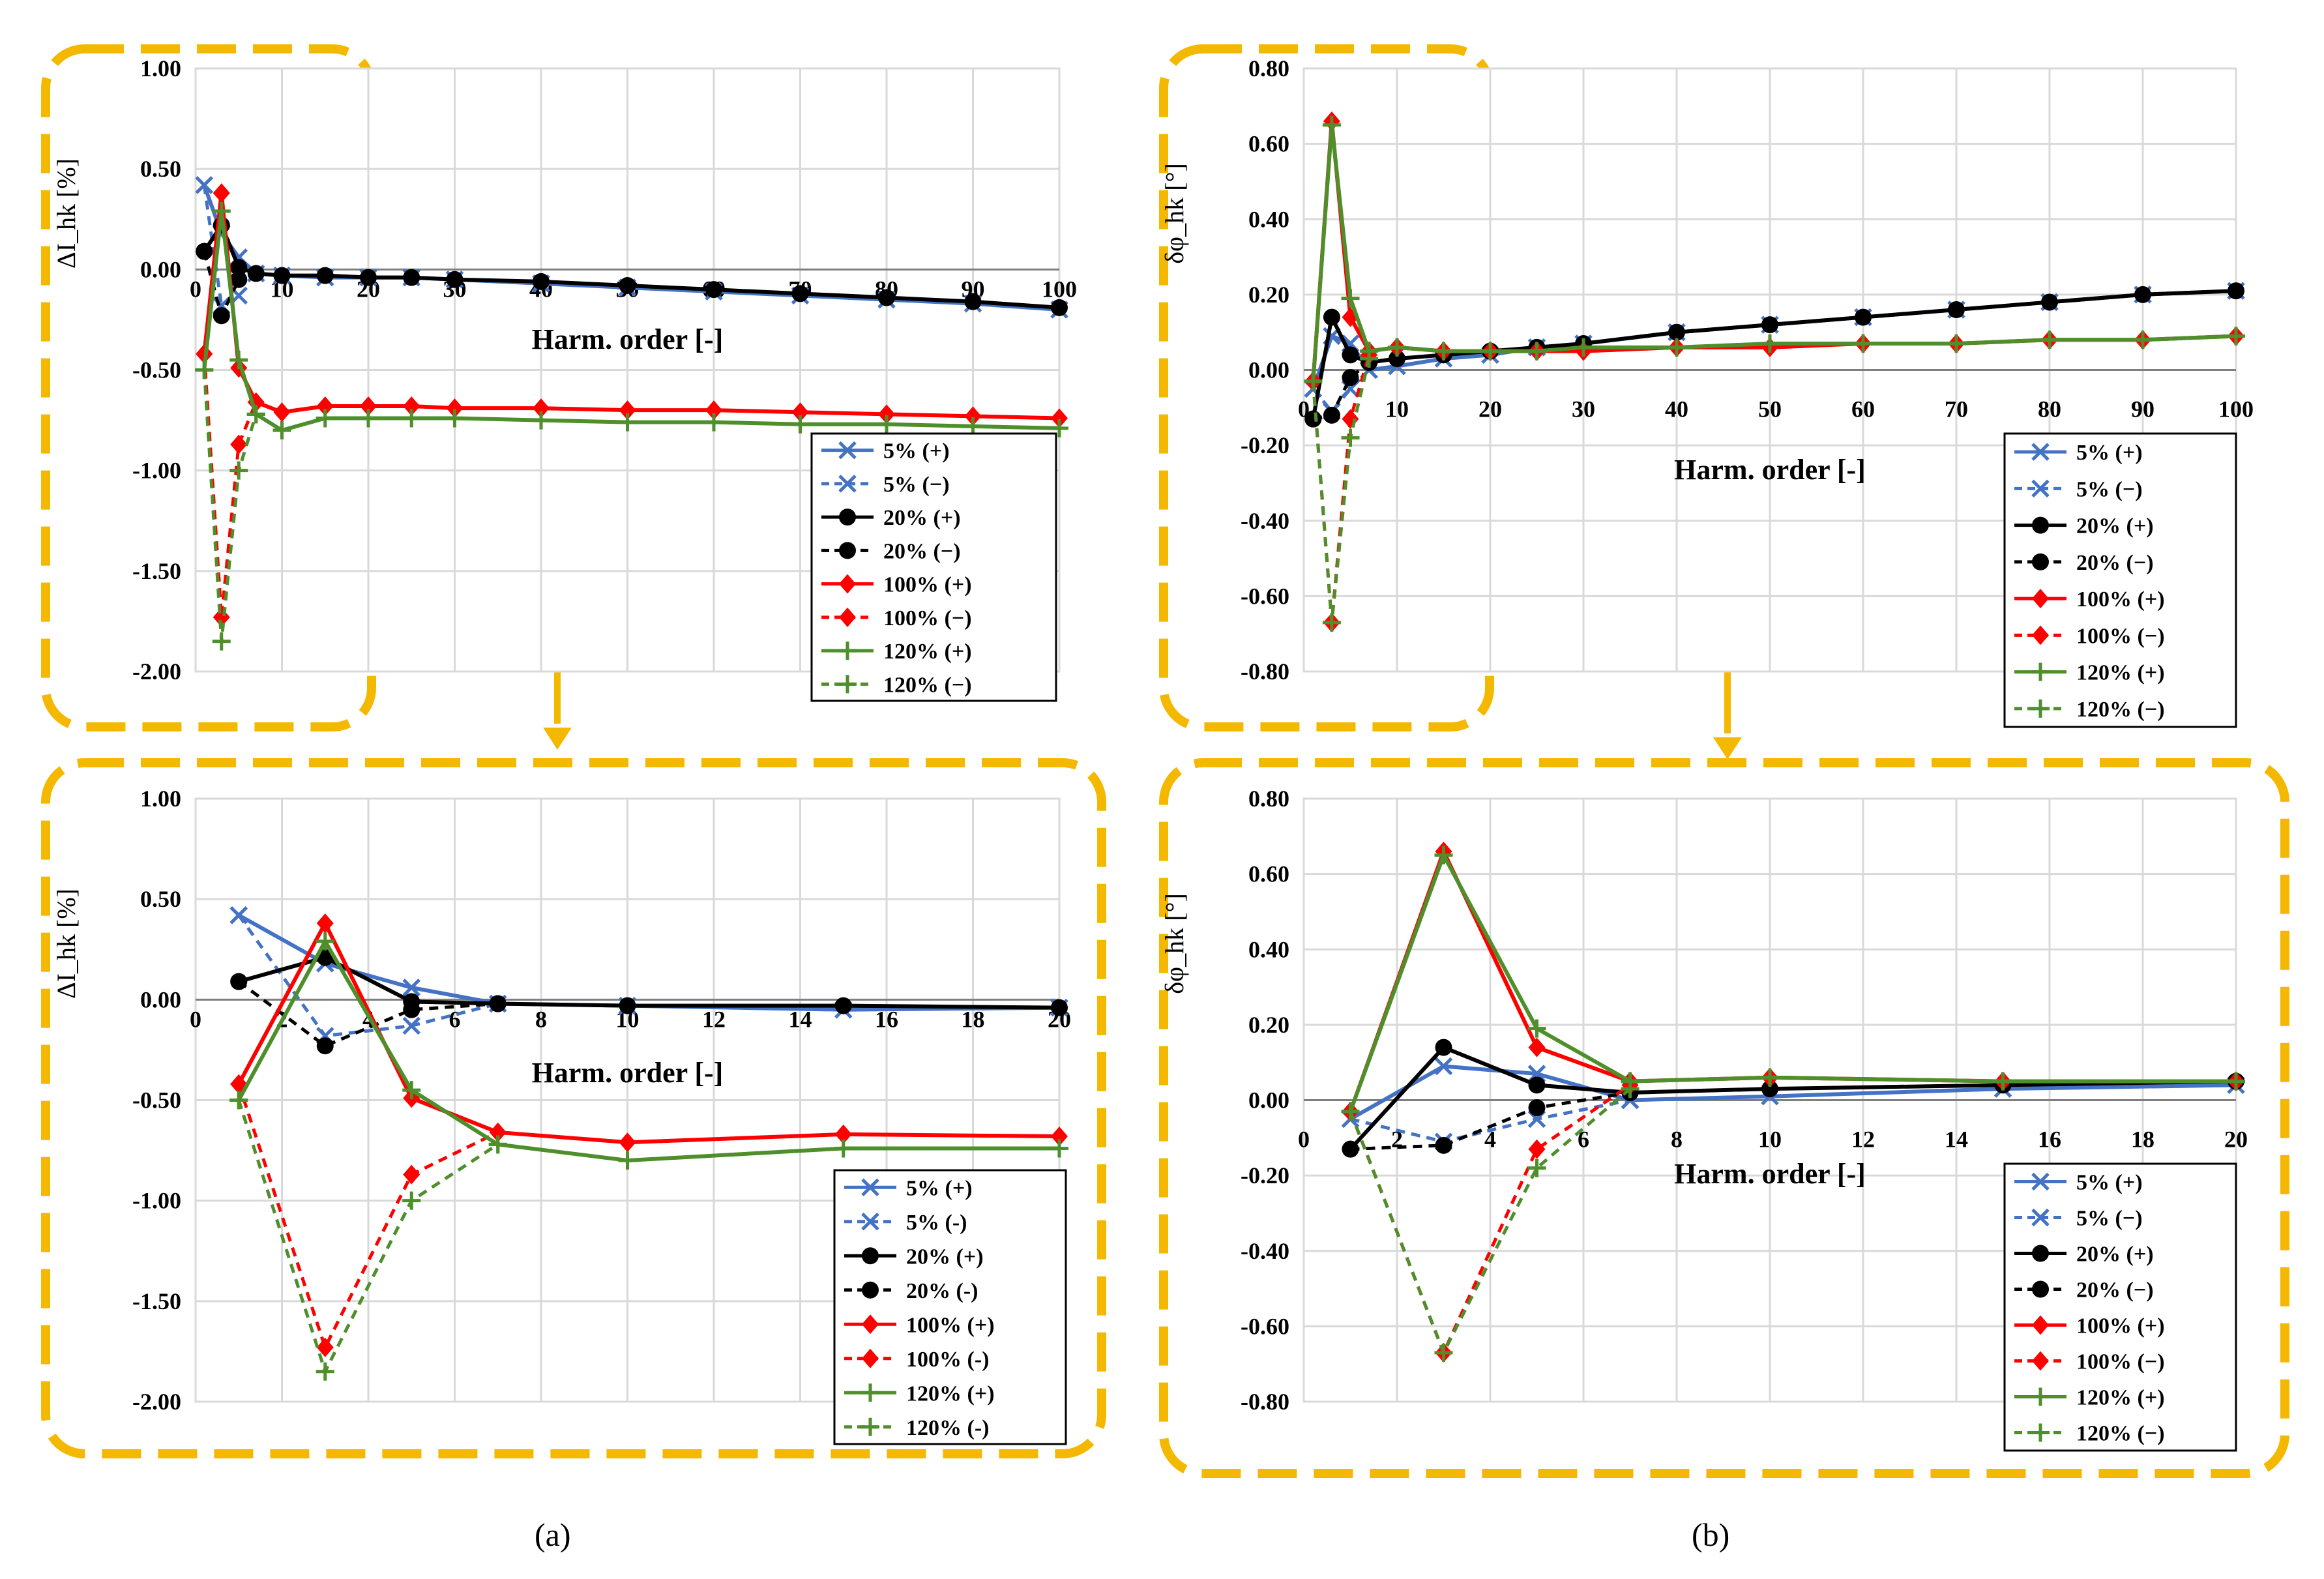  Describe the element at coordinates (942, 1291) in the screenshot. I see `legend-label: 20% (-)` at that location.